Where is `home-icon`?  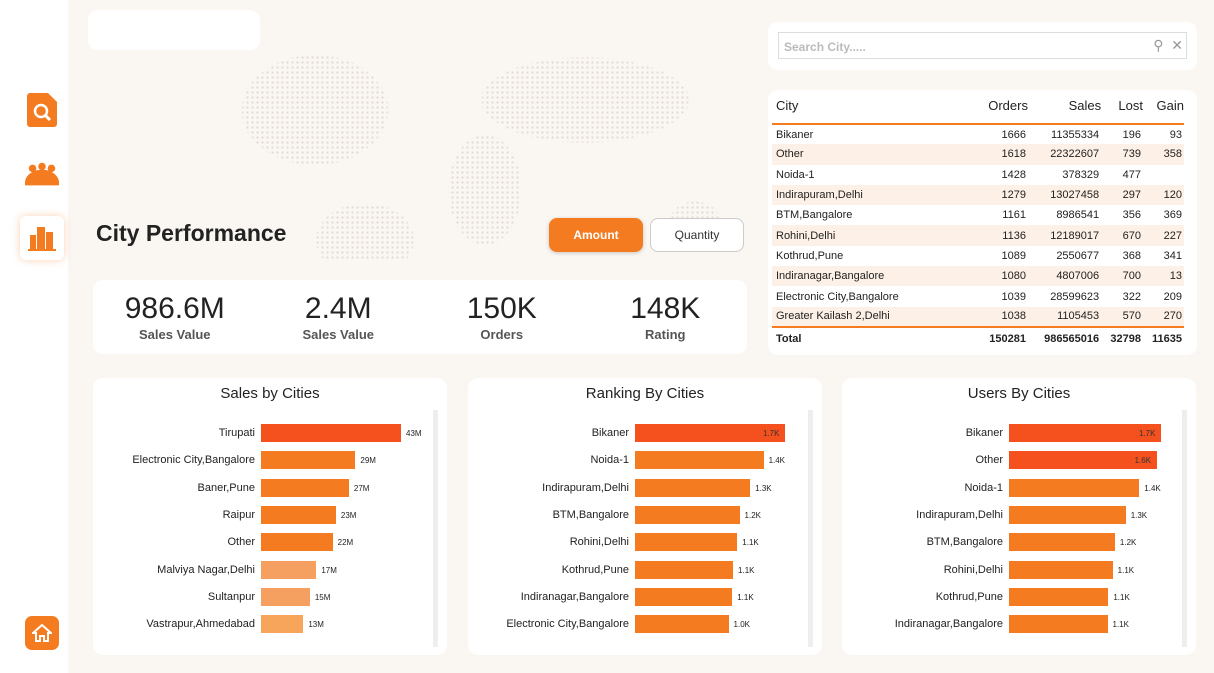 home-icon is located at coordinates (42, 633).